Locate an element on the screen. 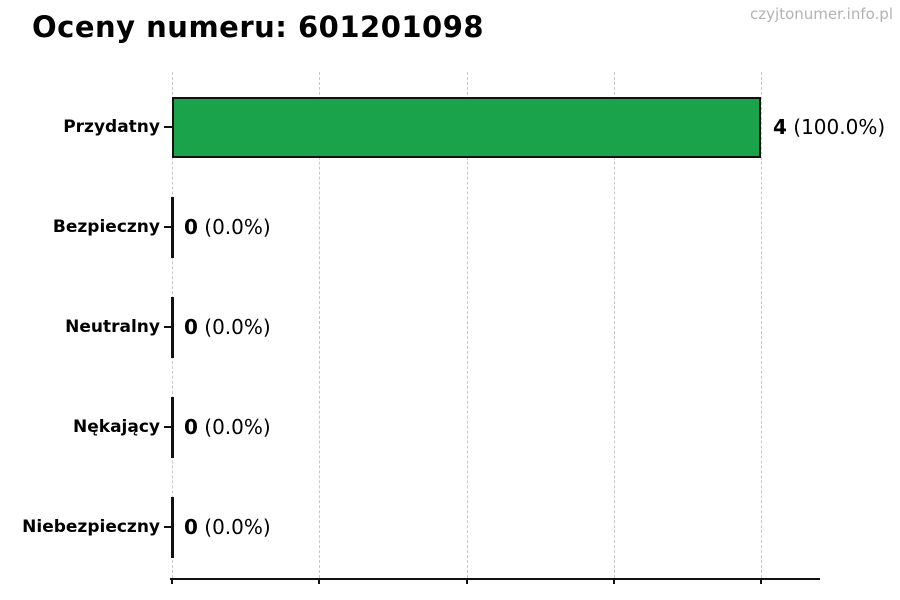 The height and width of the screenshot is (600, 900). value-percent-4: (0.0%) is located at coordinates (237, 427).